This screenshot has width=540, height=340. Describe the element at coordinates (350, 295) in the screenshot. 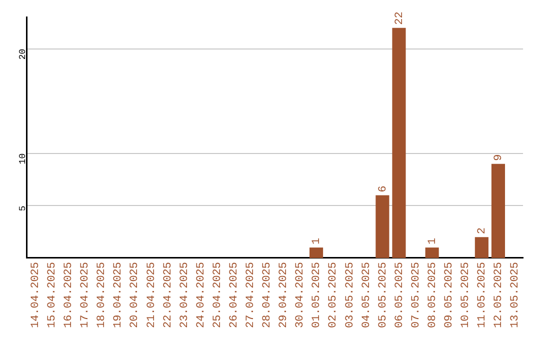

I see `x-tick-label: 03.05.2025` at that location.